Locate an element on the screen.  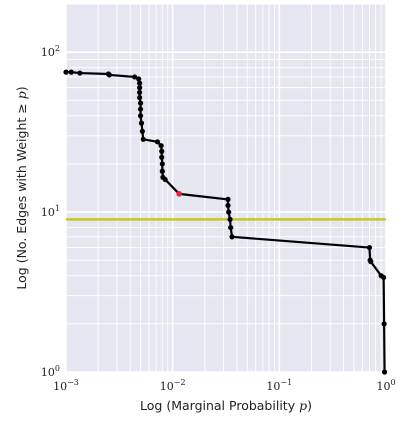
y-tick-label: 10² is located at coordinates (50, 51).